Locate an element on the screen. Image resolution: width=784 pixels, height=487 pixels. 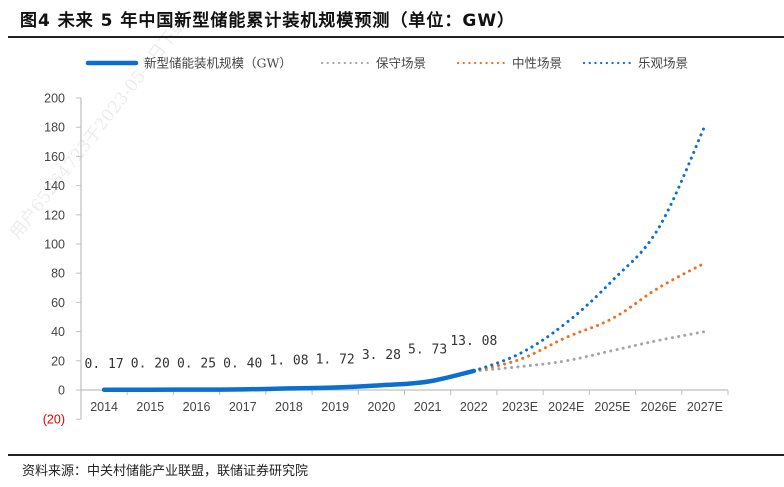
y-tick-label: 160 is located at coordinates (54, 157).